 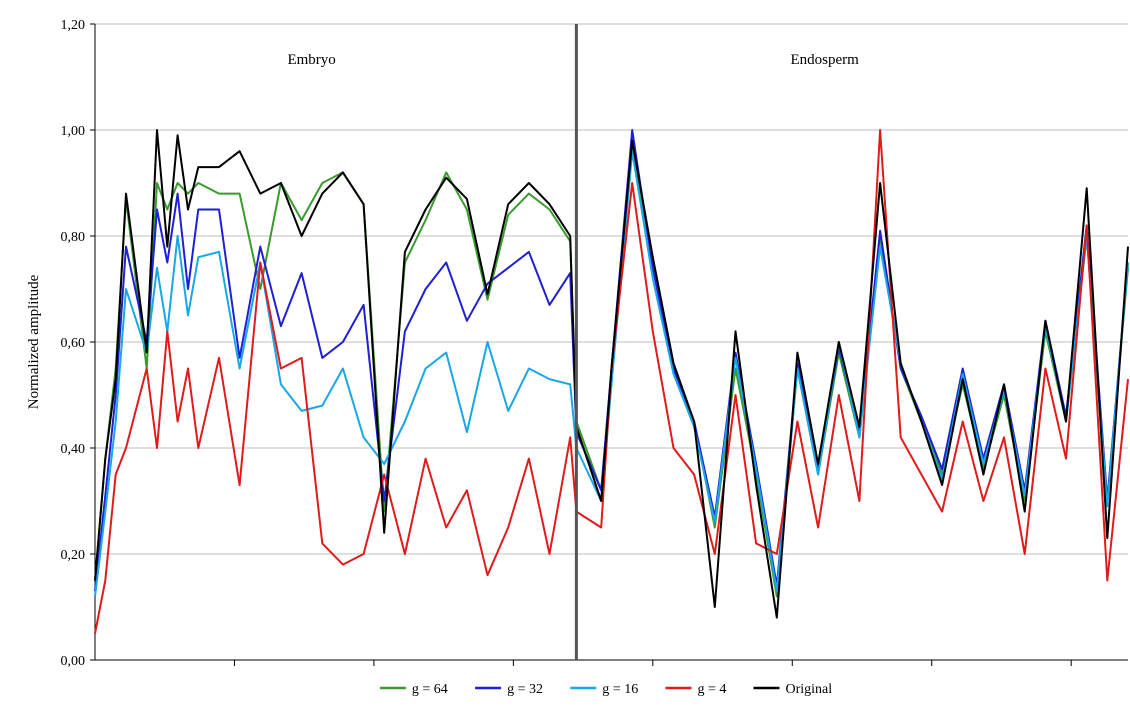 What do you see at coordinates (712, 689) in the screenshot?
I see `legend-label-g-4: g = 4` at bounding box center [712, 689].